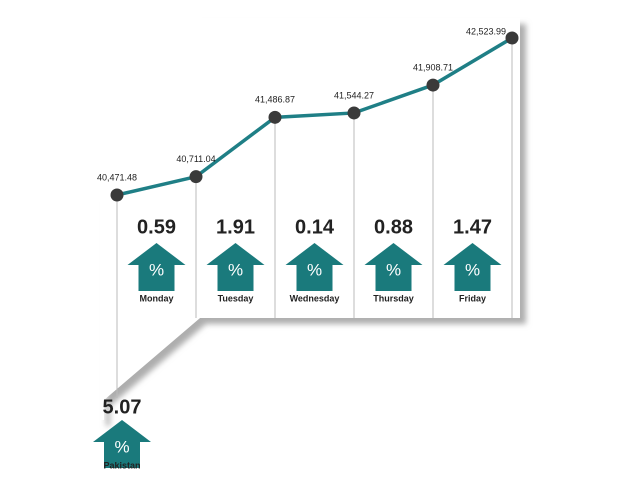 The image size is (640, 480). I want to click on panel-top-left, so click(146, 107).